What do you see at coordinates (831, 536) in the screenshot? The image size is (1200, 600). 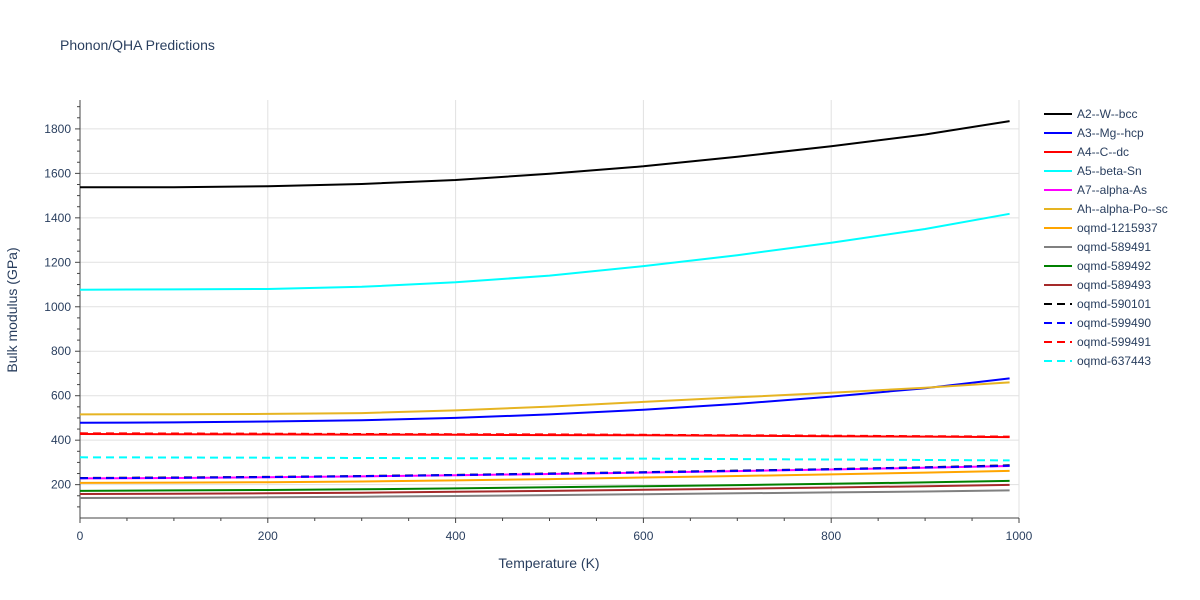 I see `x-tick-label: 800` at bounding box center [831, 536].